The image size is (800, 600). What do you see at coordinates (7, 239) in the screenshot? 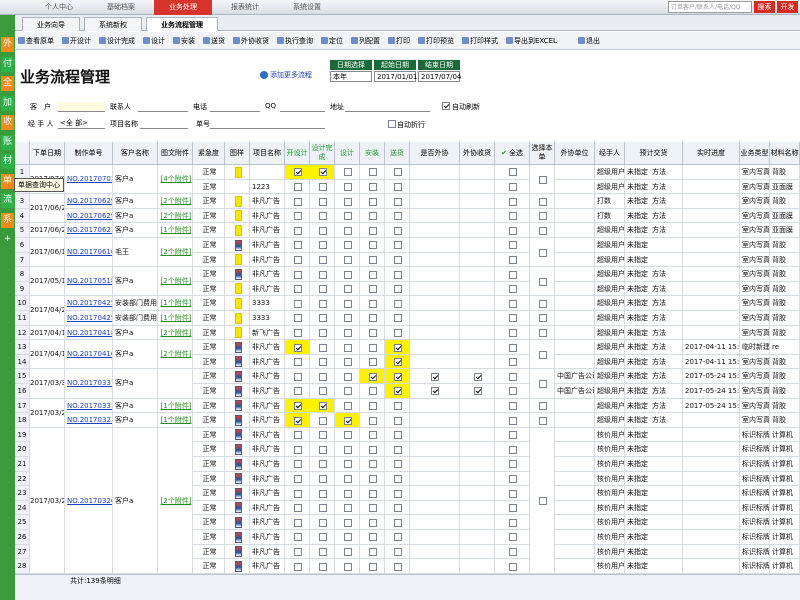
I see `sidebar-item: +` at bounding box center [7, 239].